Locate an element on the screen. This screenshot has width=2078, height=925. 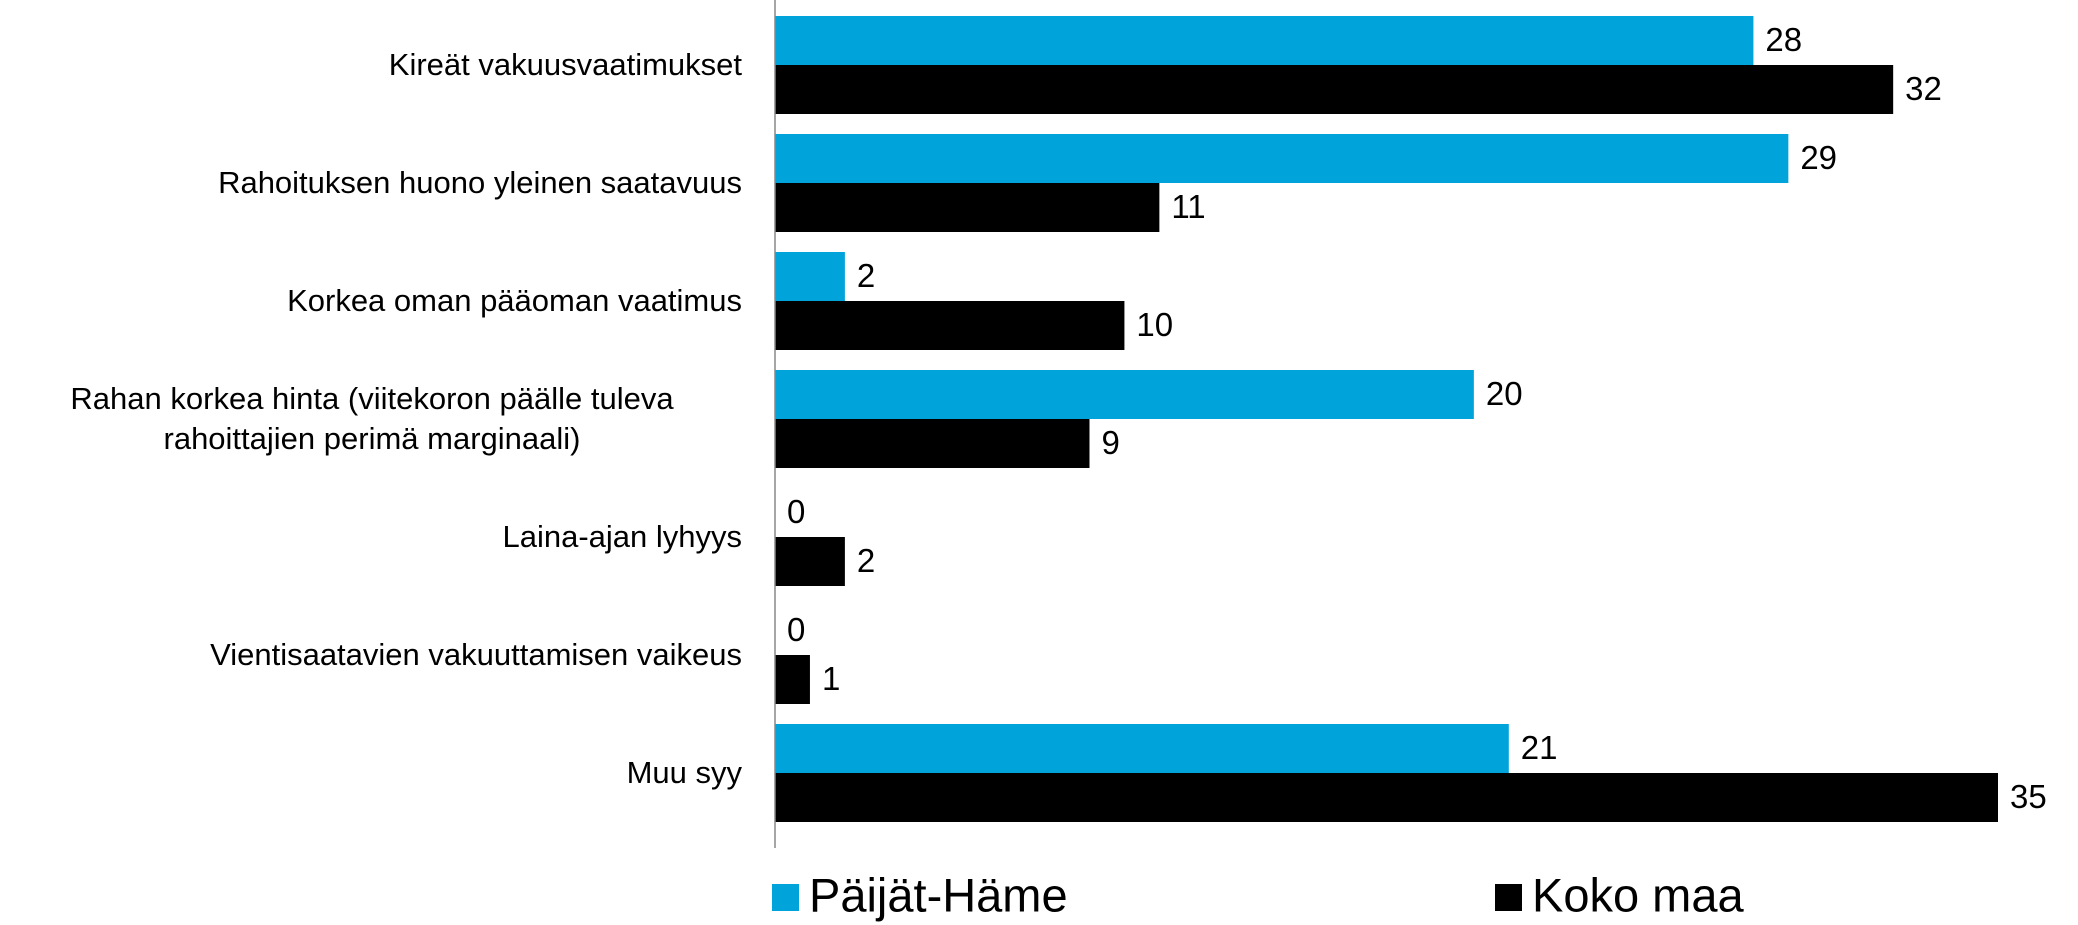
value-label: 9 is located at coordinates (1110, 442).